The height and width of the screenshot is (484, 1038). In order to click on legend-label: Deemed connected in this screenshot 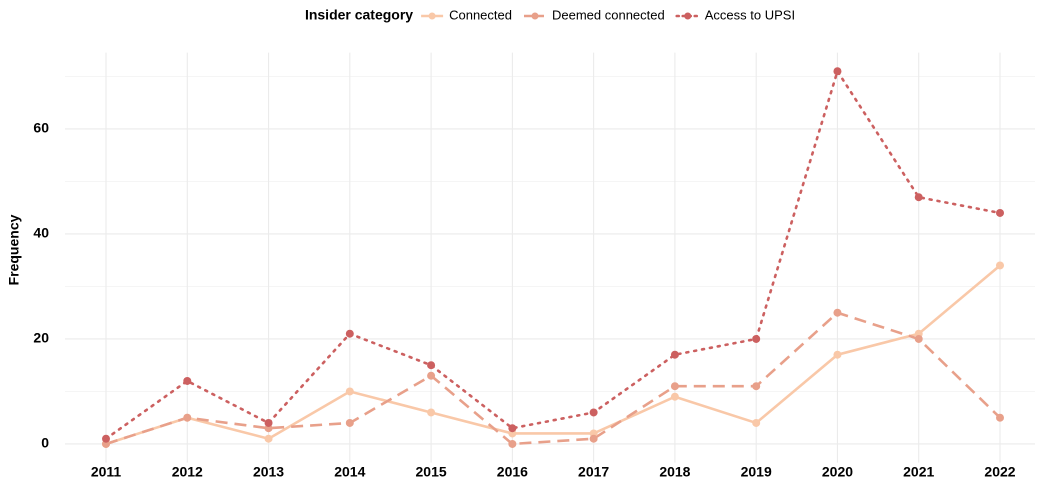, I will do `click(608, 14)`.